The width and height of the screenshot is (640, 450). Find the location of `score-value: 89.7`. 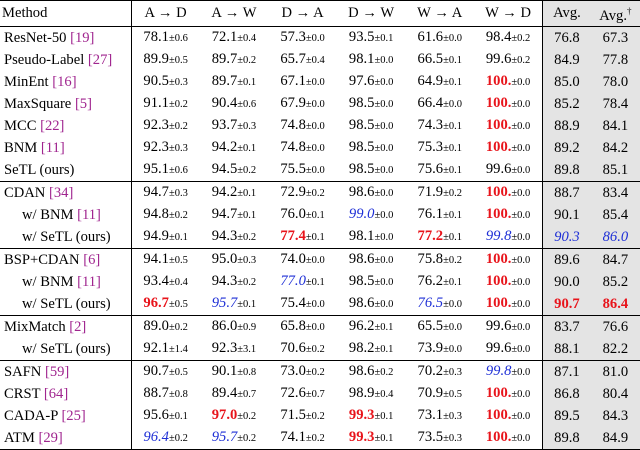

score-value: 89.7 is located at coordinates (224, 80).